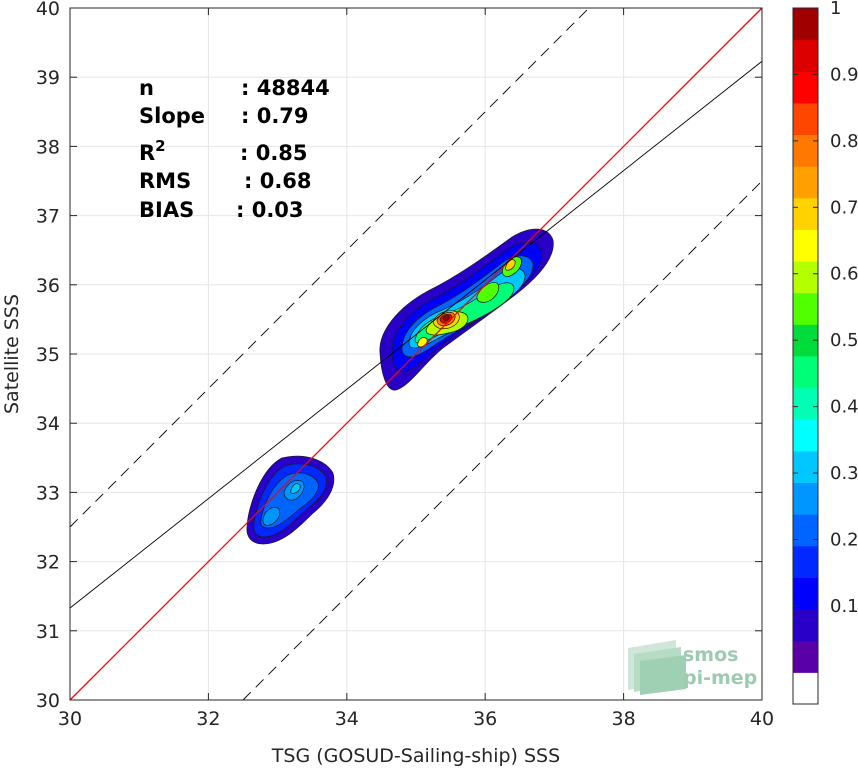  Describe the element at coordinates (275, 116) in the screenshot. I see `stat-value: : 0.79` at that location.